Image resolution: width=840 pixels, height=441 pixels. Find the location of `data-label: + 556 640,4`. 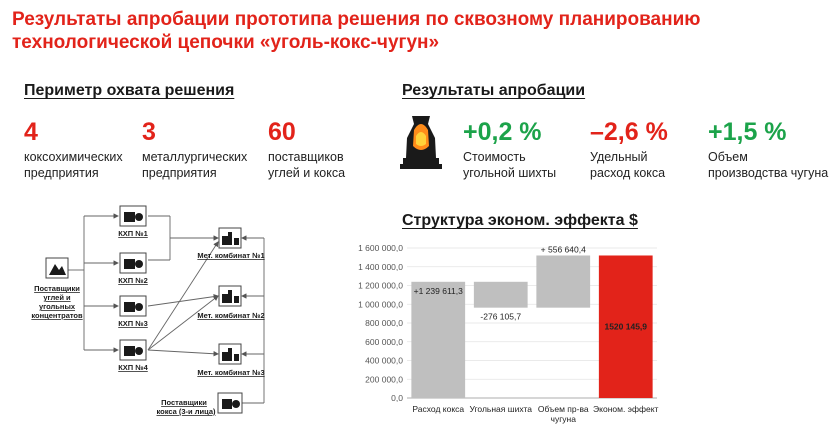

data-label: + 556 640,4 is located at coordinates (563, 249).